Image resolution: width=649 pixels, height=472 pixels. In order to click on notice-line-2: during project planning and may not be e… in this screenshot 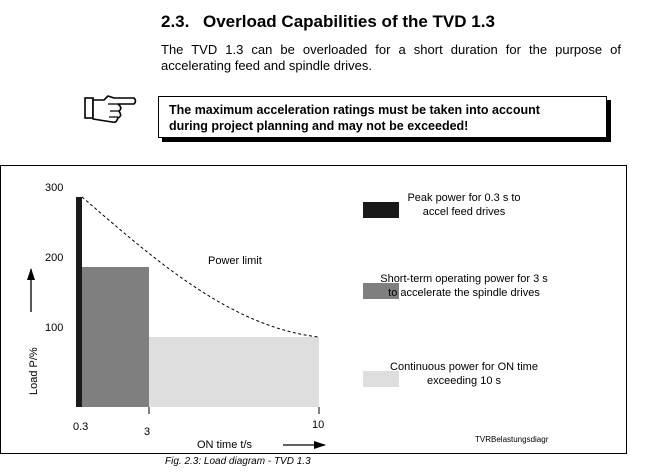, I will do `click(319, 126)`.